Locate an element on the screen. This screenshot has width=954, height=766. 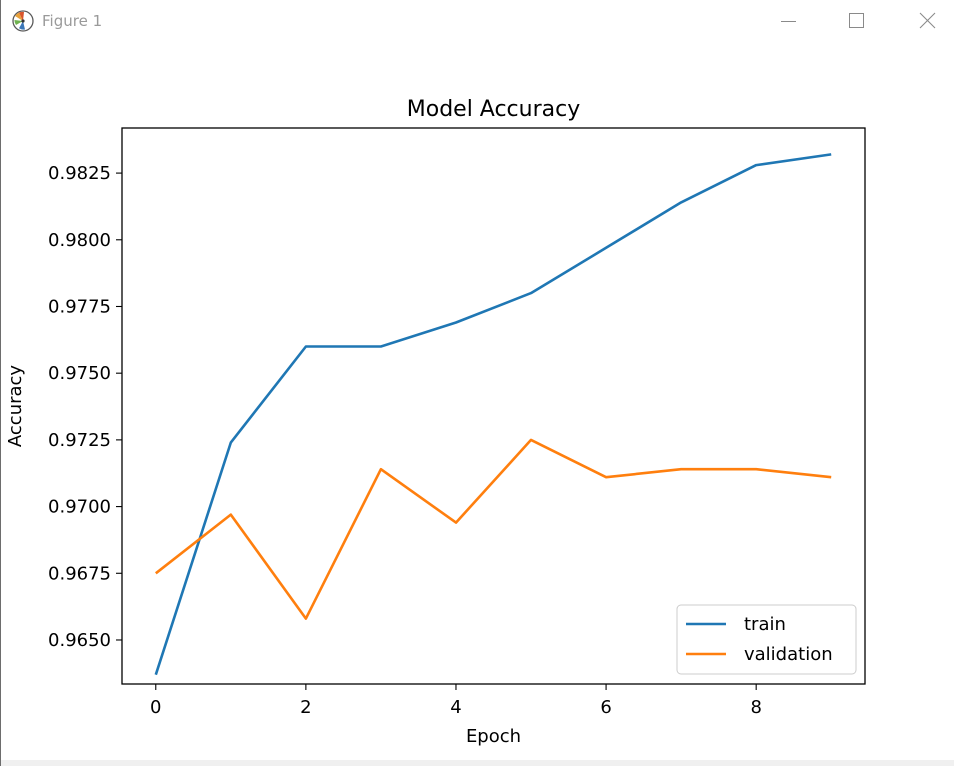
status-strip is located at coordinates (477, 763).